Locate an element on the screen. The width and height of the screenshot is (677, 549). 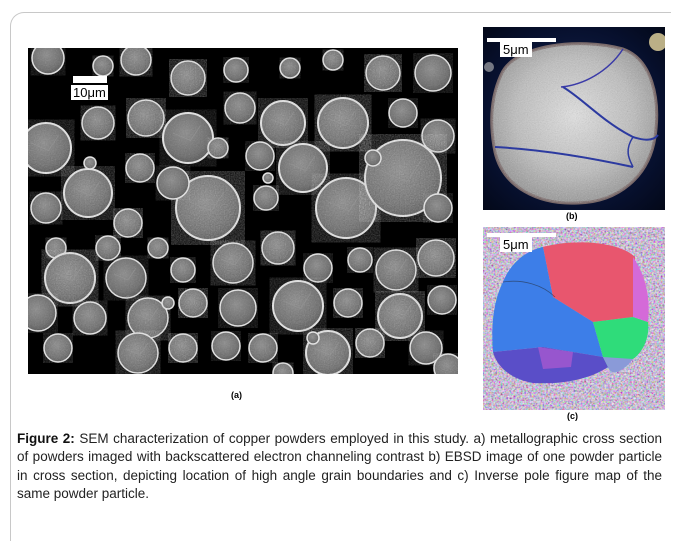
ebsd-particle-graphic is located at coordinates (574, 119).